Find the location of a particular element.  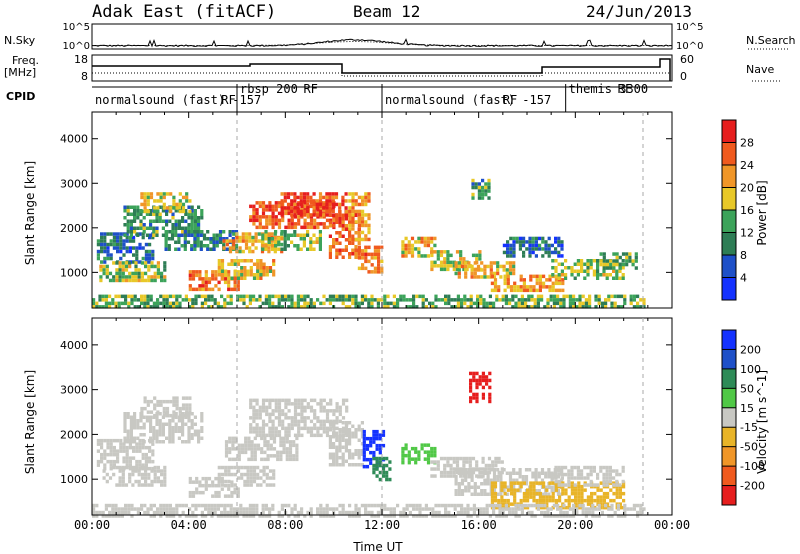

radar-title: Adak East (fitACF) is located at coordinates (184, 12).